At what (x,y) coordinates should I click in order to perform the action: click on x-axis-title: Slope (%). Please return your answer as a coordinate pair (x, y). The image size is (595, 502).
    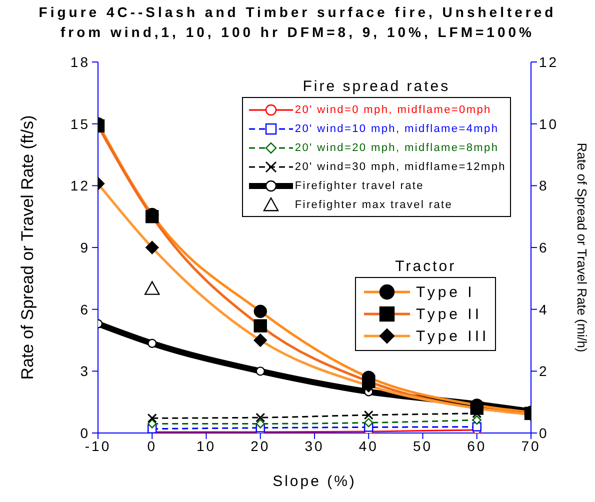
    Looking at the image, I should click on (314, 481).